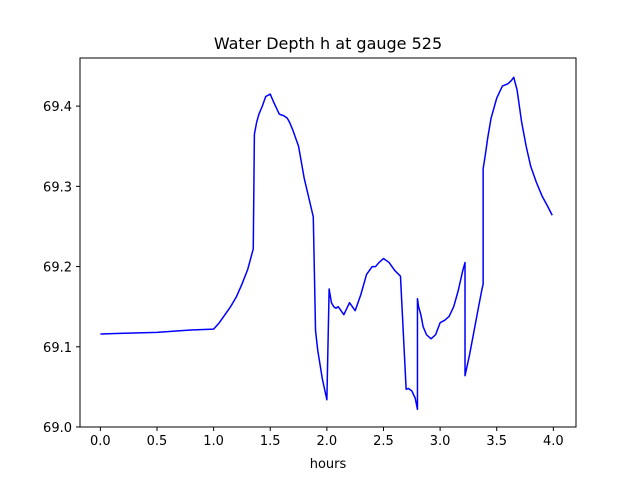  I want to click on x-tick-label: 3.0, so click(440, 441).